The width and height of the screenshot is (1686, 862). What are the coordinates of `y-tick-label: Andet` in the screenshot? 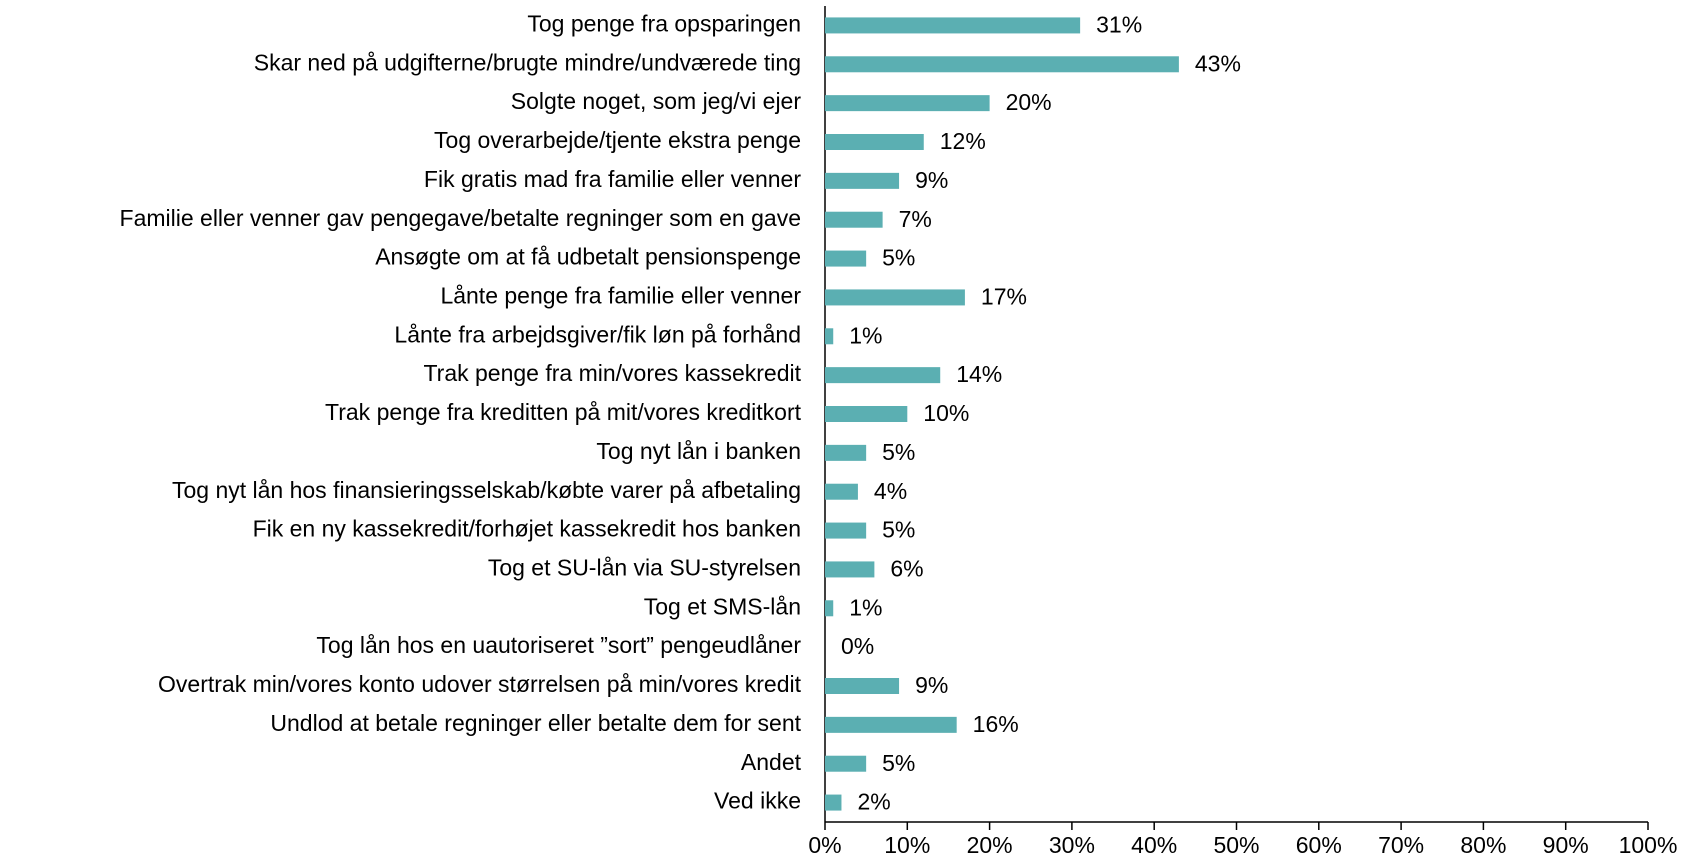 It's located at (771, 762).